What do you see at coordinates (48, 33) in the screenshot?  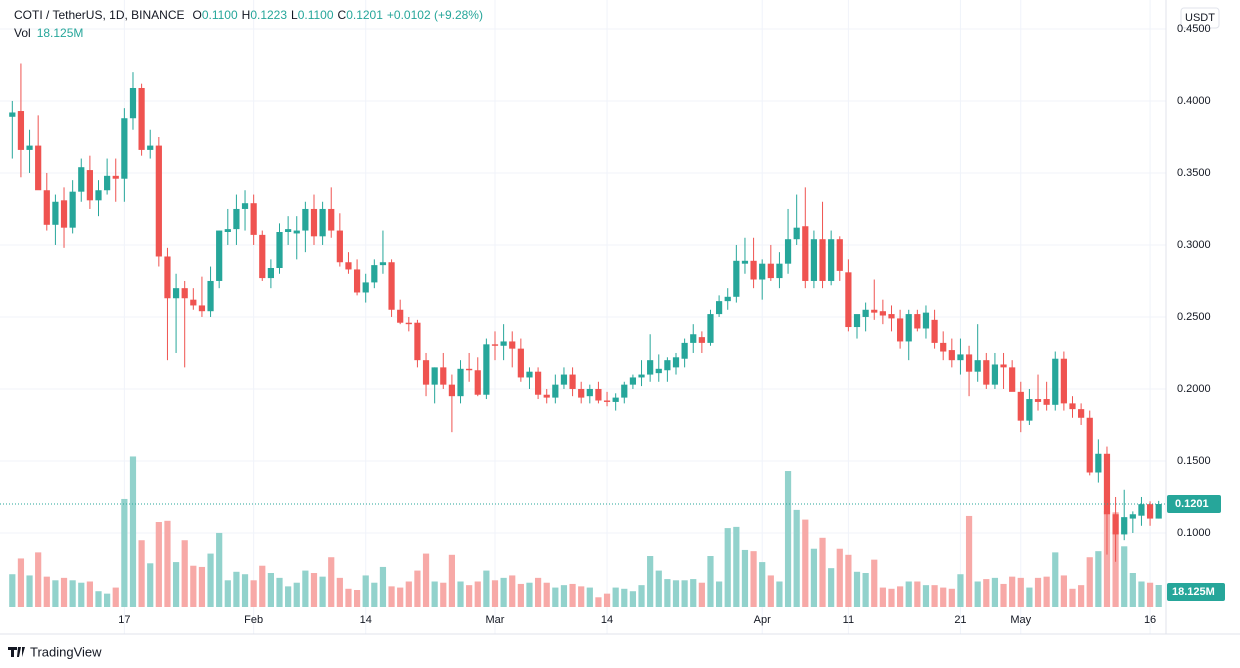 I see `volume-legend: Vol 18.125M` at bounding box center [48, 33].